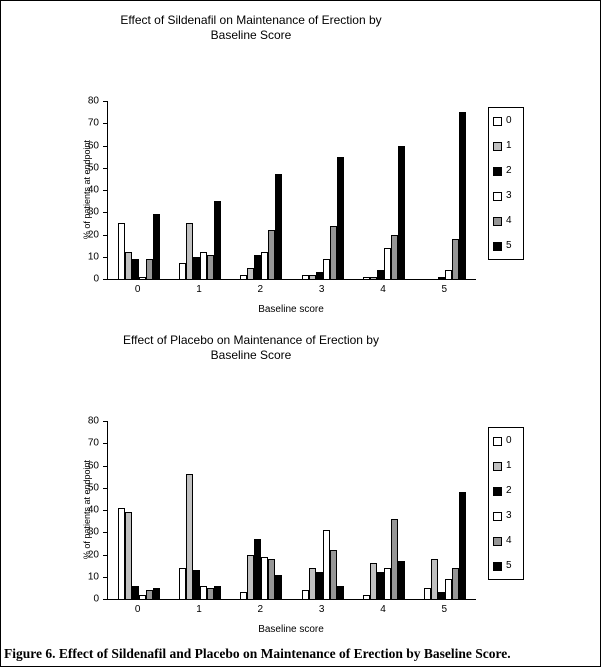 This screenshot has width=601, height=667. I want to click on x-tick-label: 5, so click(444, 289).